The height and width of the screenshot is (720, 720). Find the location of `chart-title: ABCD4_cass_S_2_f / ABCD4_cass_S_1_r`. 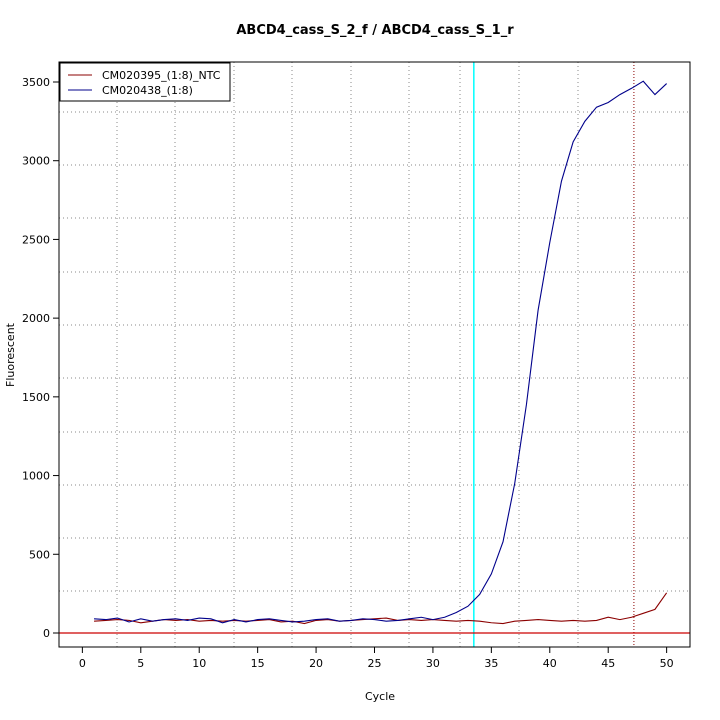

chart-title: ABCD4_cass_S_2_f / ABCD4_cass_S_1_r is located at coordinates (375, 30).